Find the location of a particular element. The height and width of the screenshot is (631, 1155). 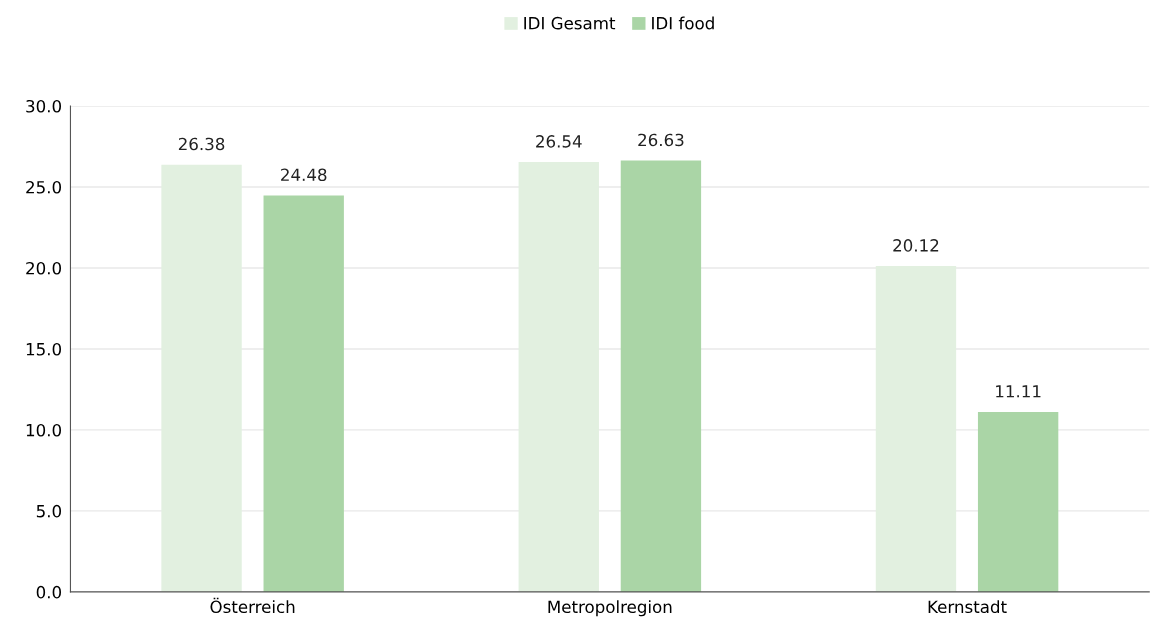

y-tick-label: 25.0 is located at coordinates (44, 187).